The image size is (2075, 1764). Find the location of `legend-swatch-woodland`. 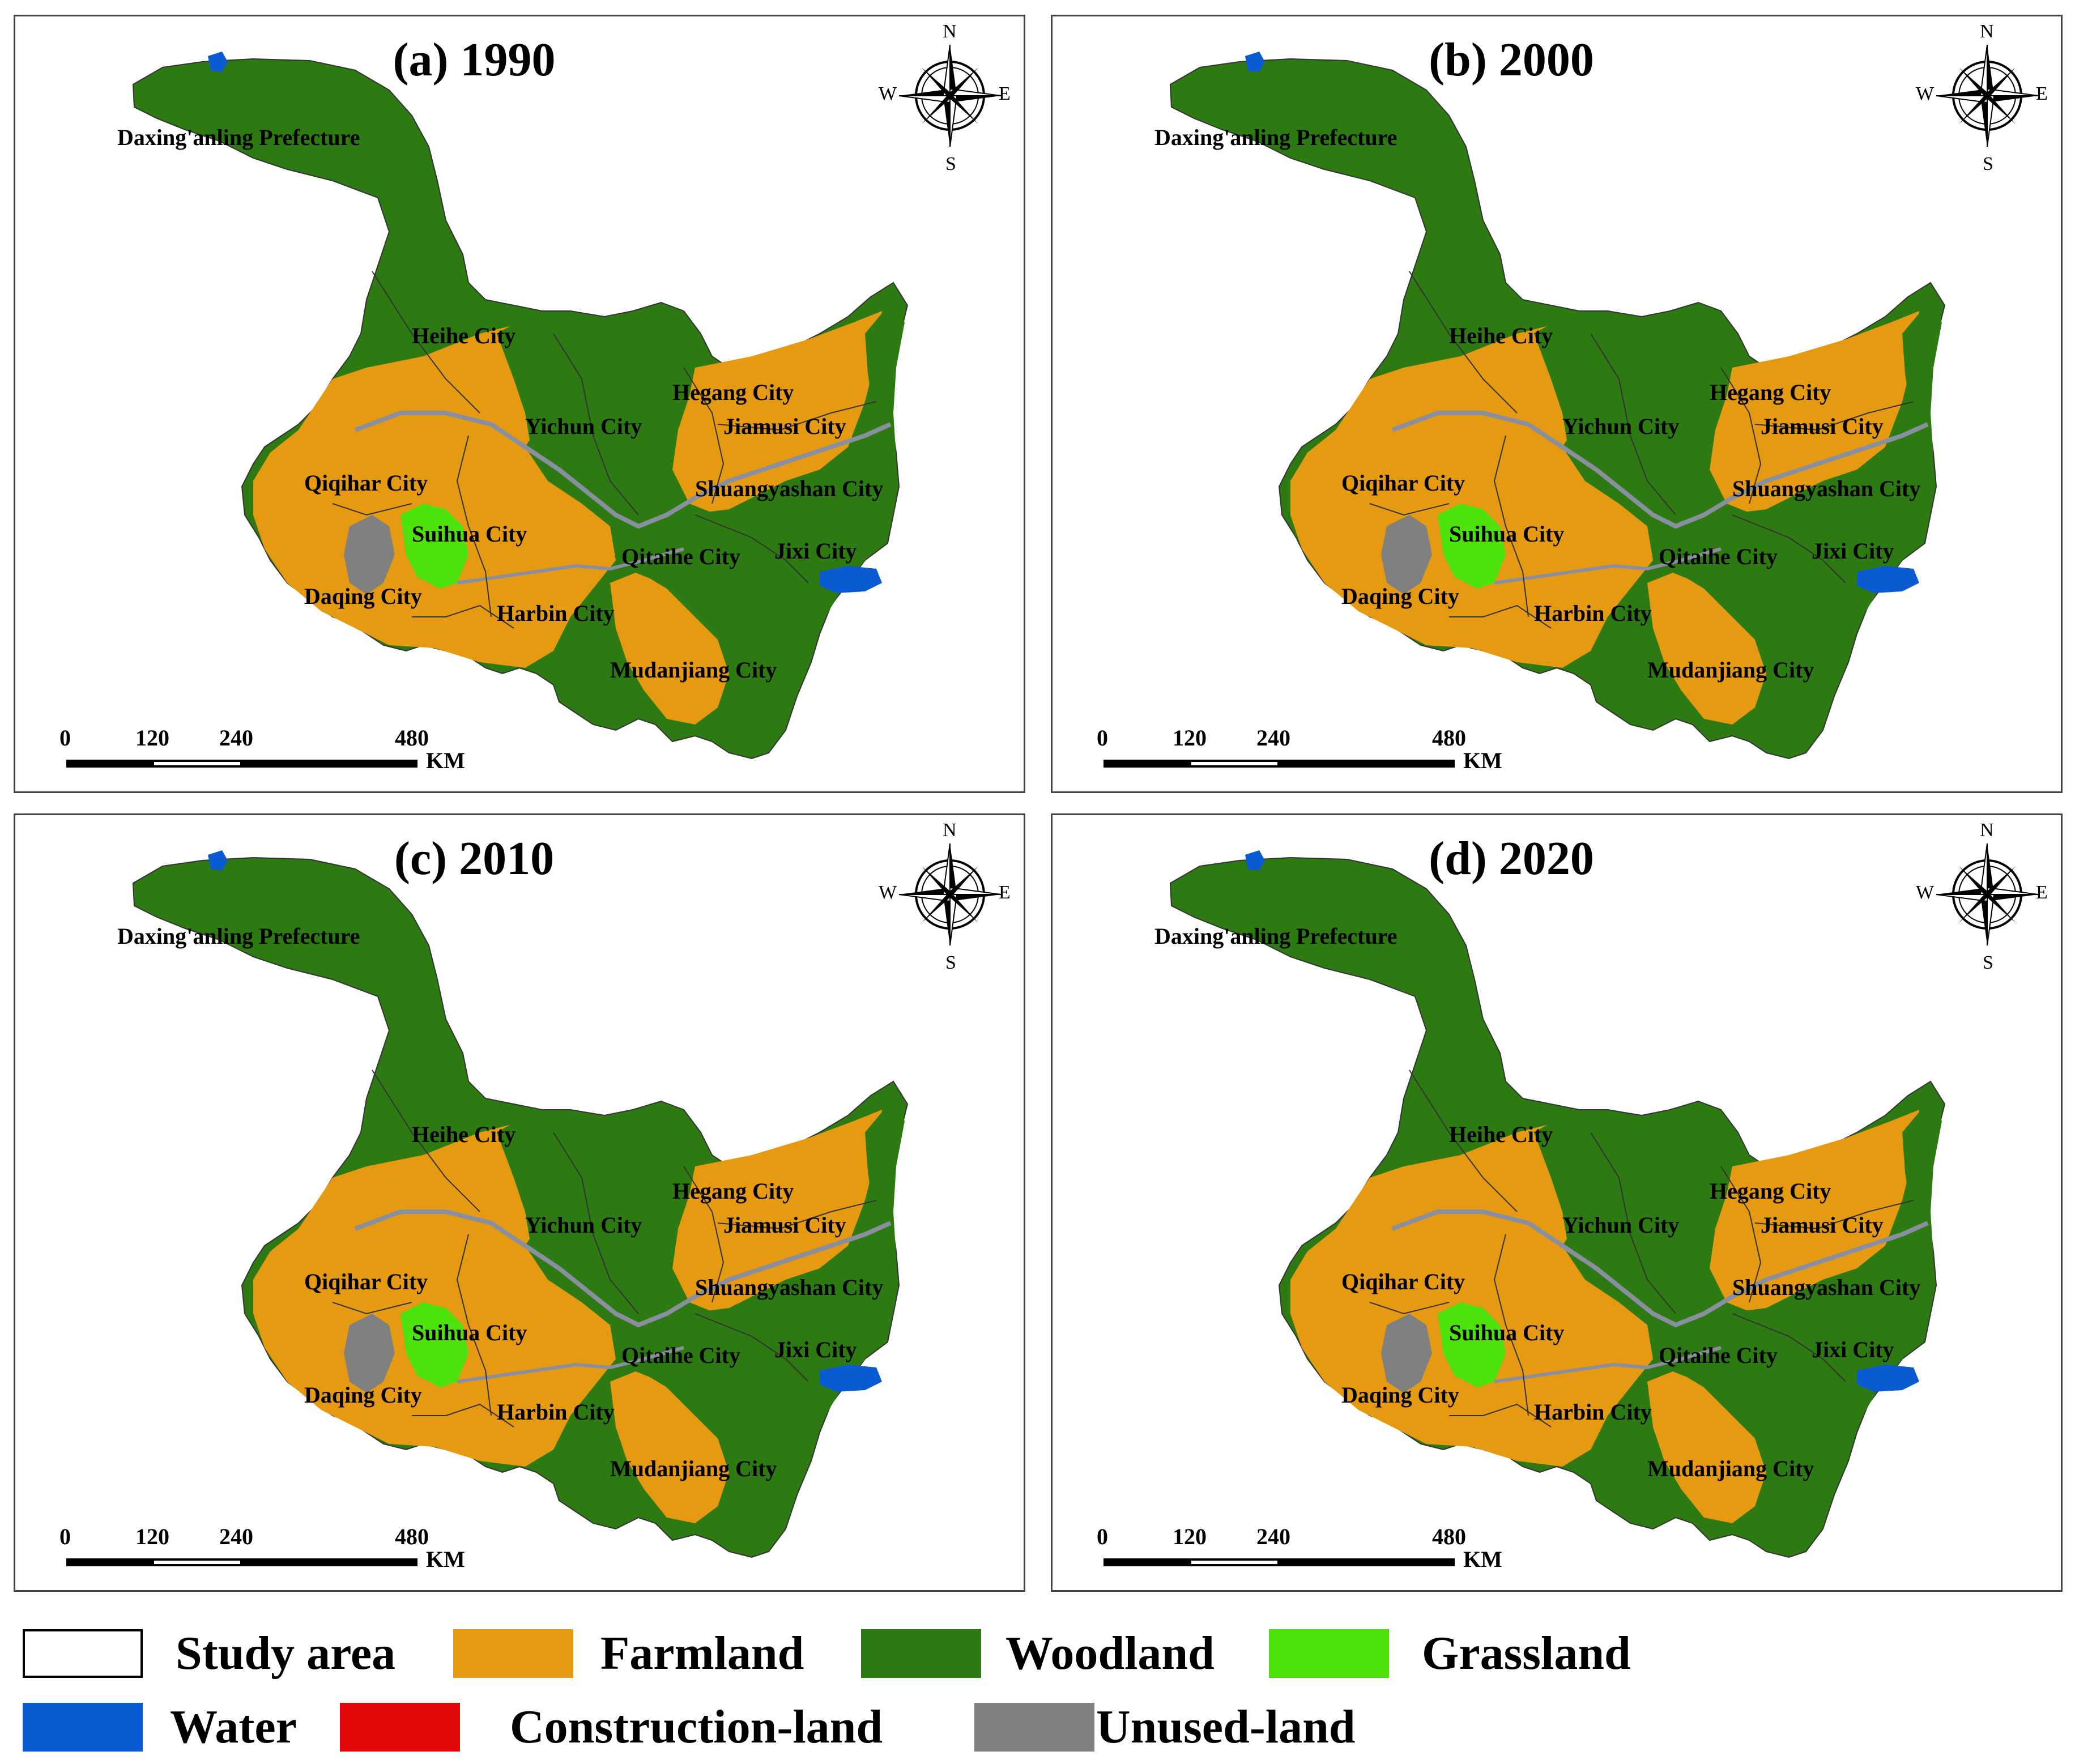

legend-swatch-woodland is located at coordinates (921, 1654).